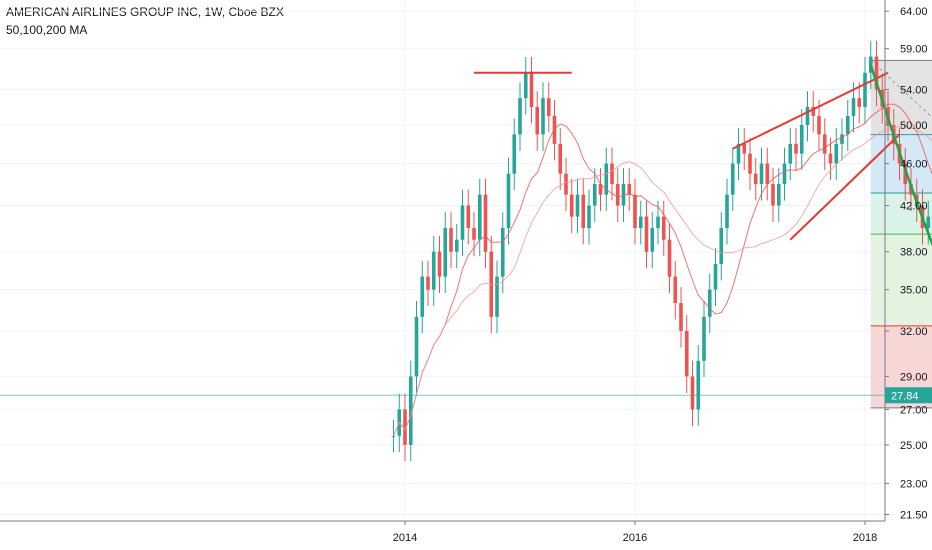 This screenshot has width=932, height=550. Describe the element at coordinates (914, 516) in the screenshot. I see `price-tick-label: 21.50` at that location.